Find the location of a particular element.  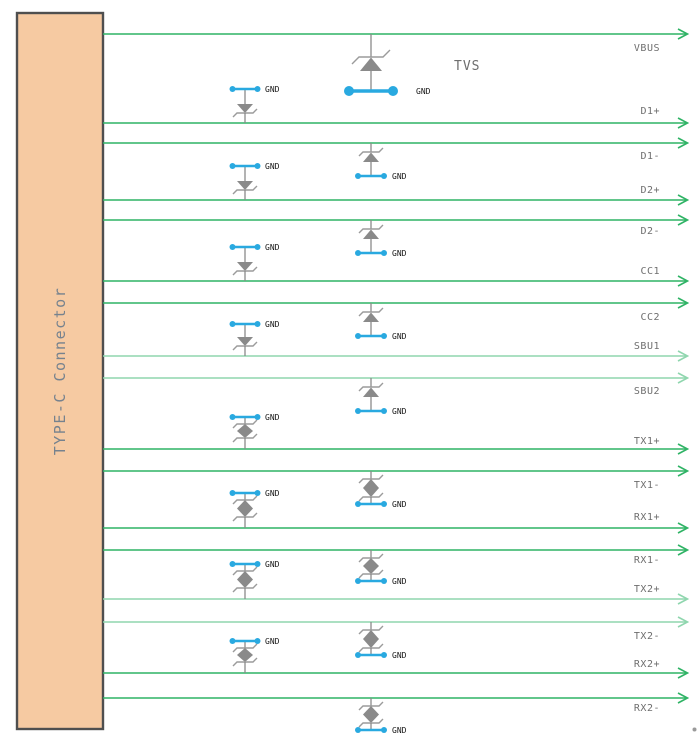

net-sbu1: SBU1 is located at coordinates (396, 351).